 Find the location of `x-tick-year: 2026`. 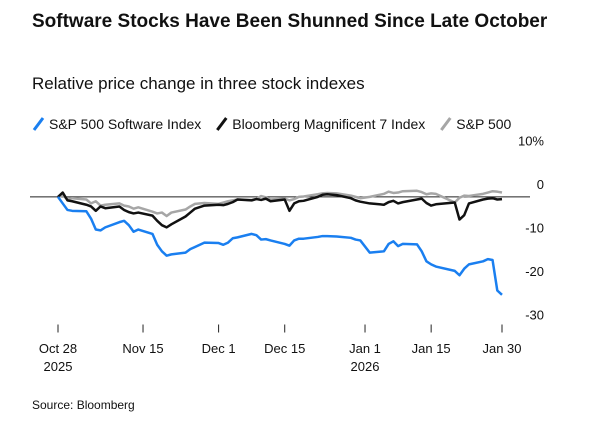

x-tick-year: 2026 is located at coordinates (365, 366).